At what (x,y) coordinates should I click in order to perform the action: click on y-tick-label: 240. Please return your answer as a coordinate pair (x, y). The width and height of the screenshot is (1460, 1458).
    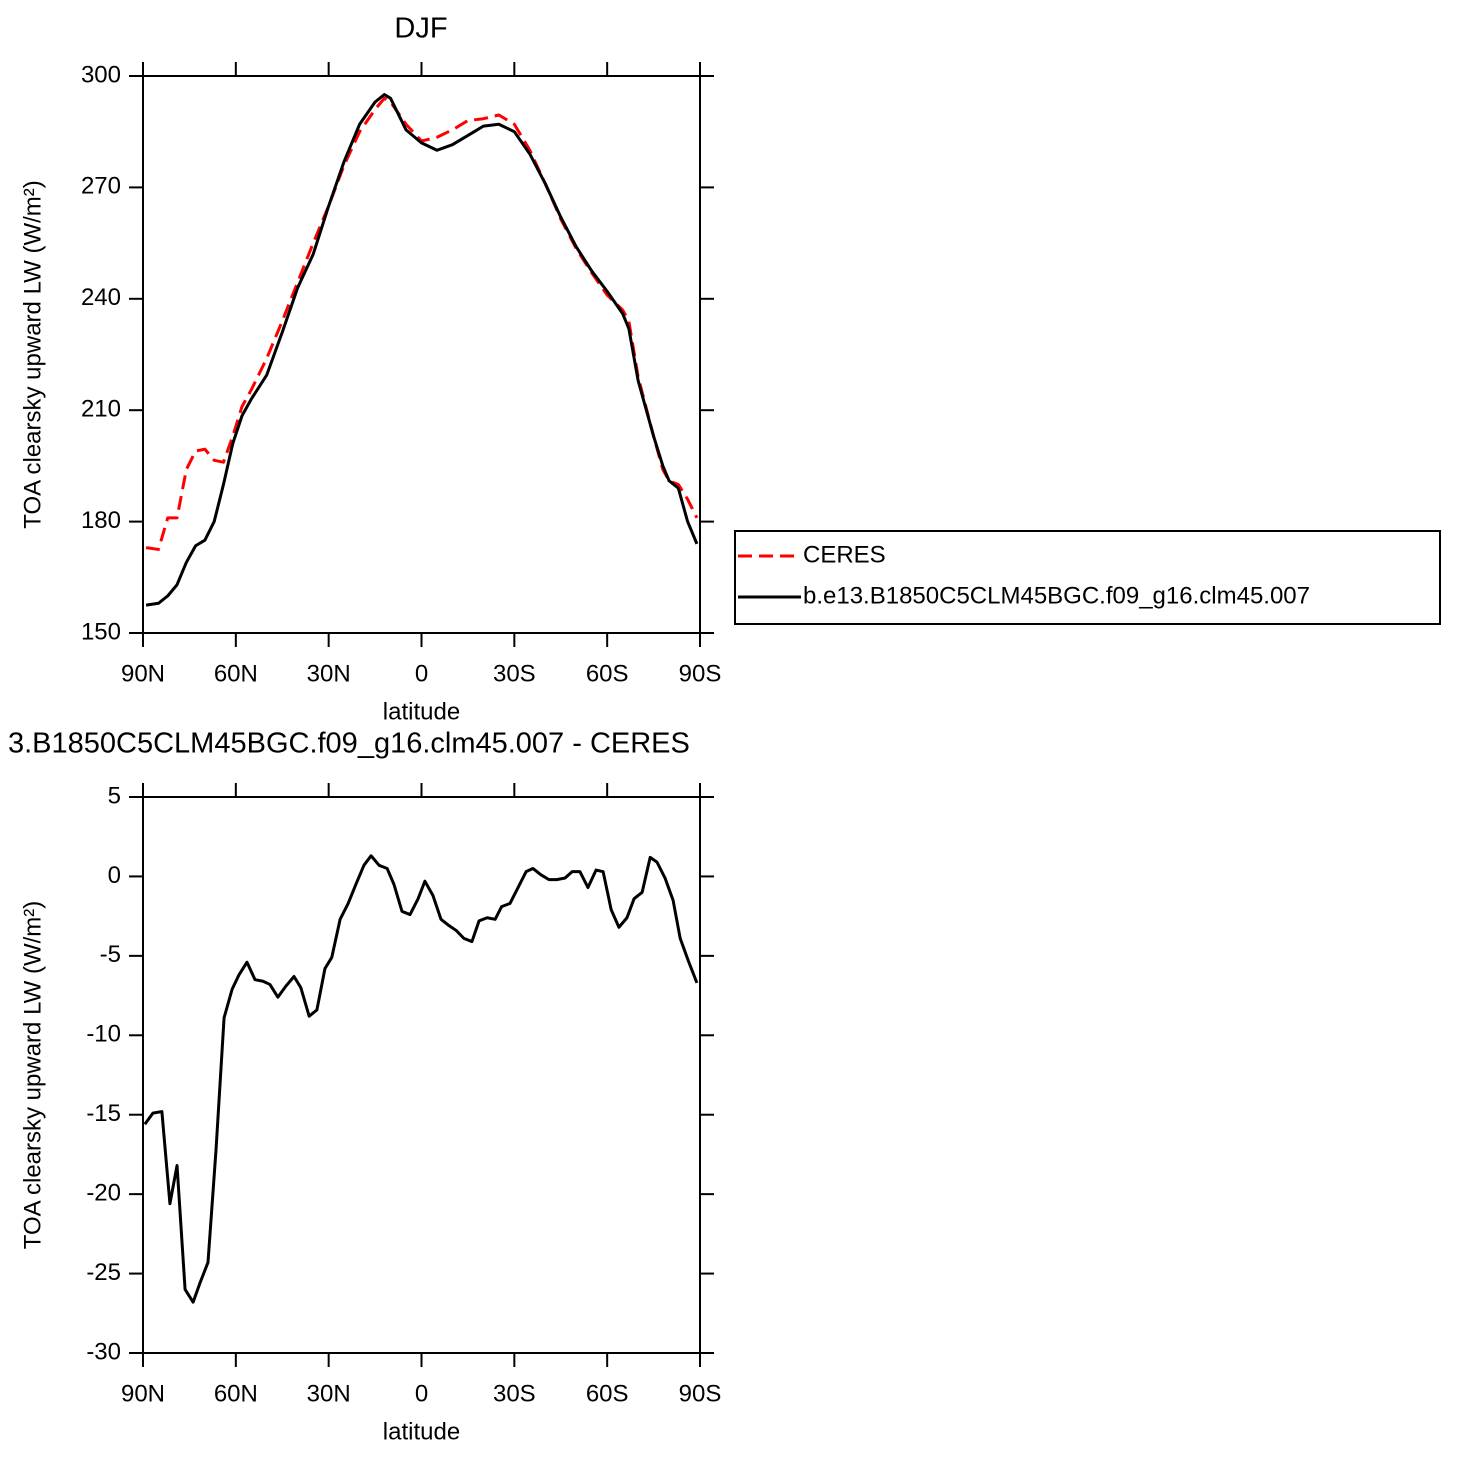
    Looking at the image, I should click on (101, 297).